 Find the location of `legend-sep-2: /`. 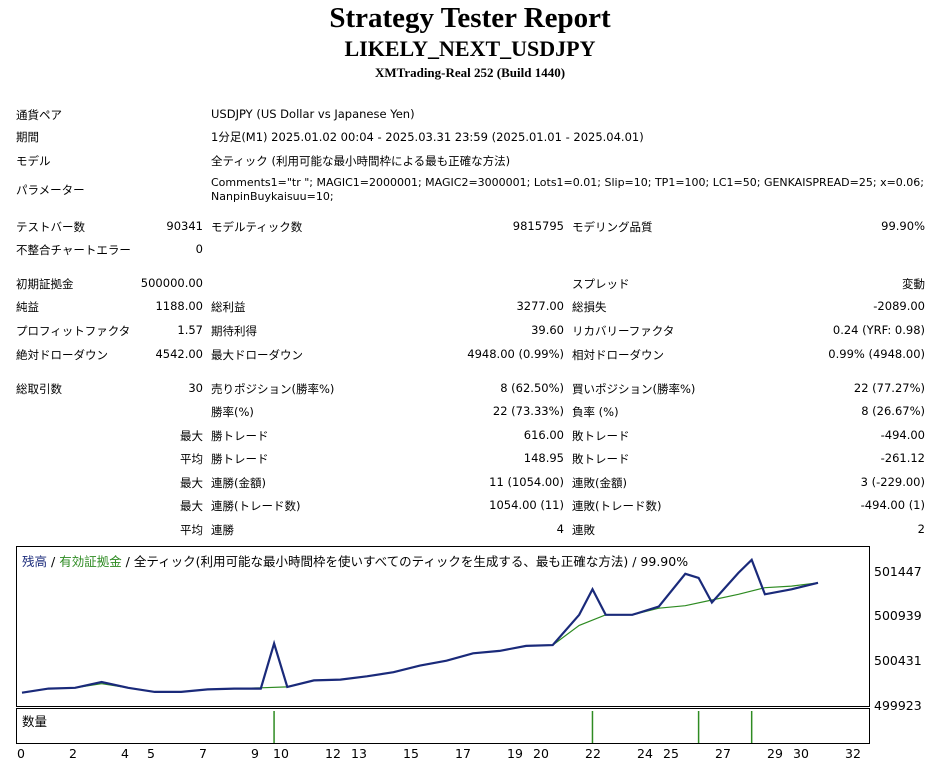

legend-sep-2: / is located at coordinates (127, 561).